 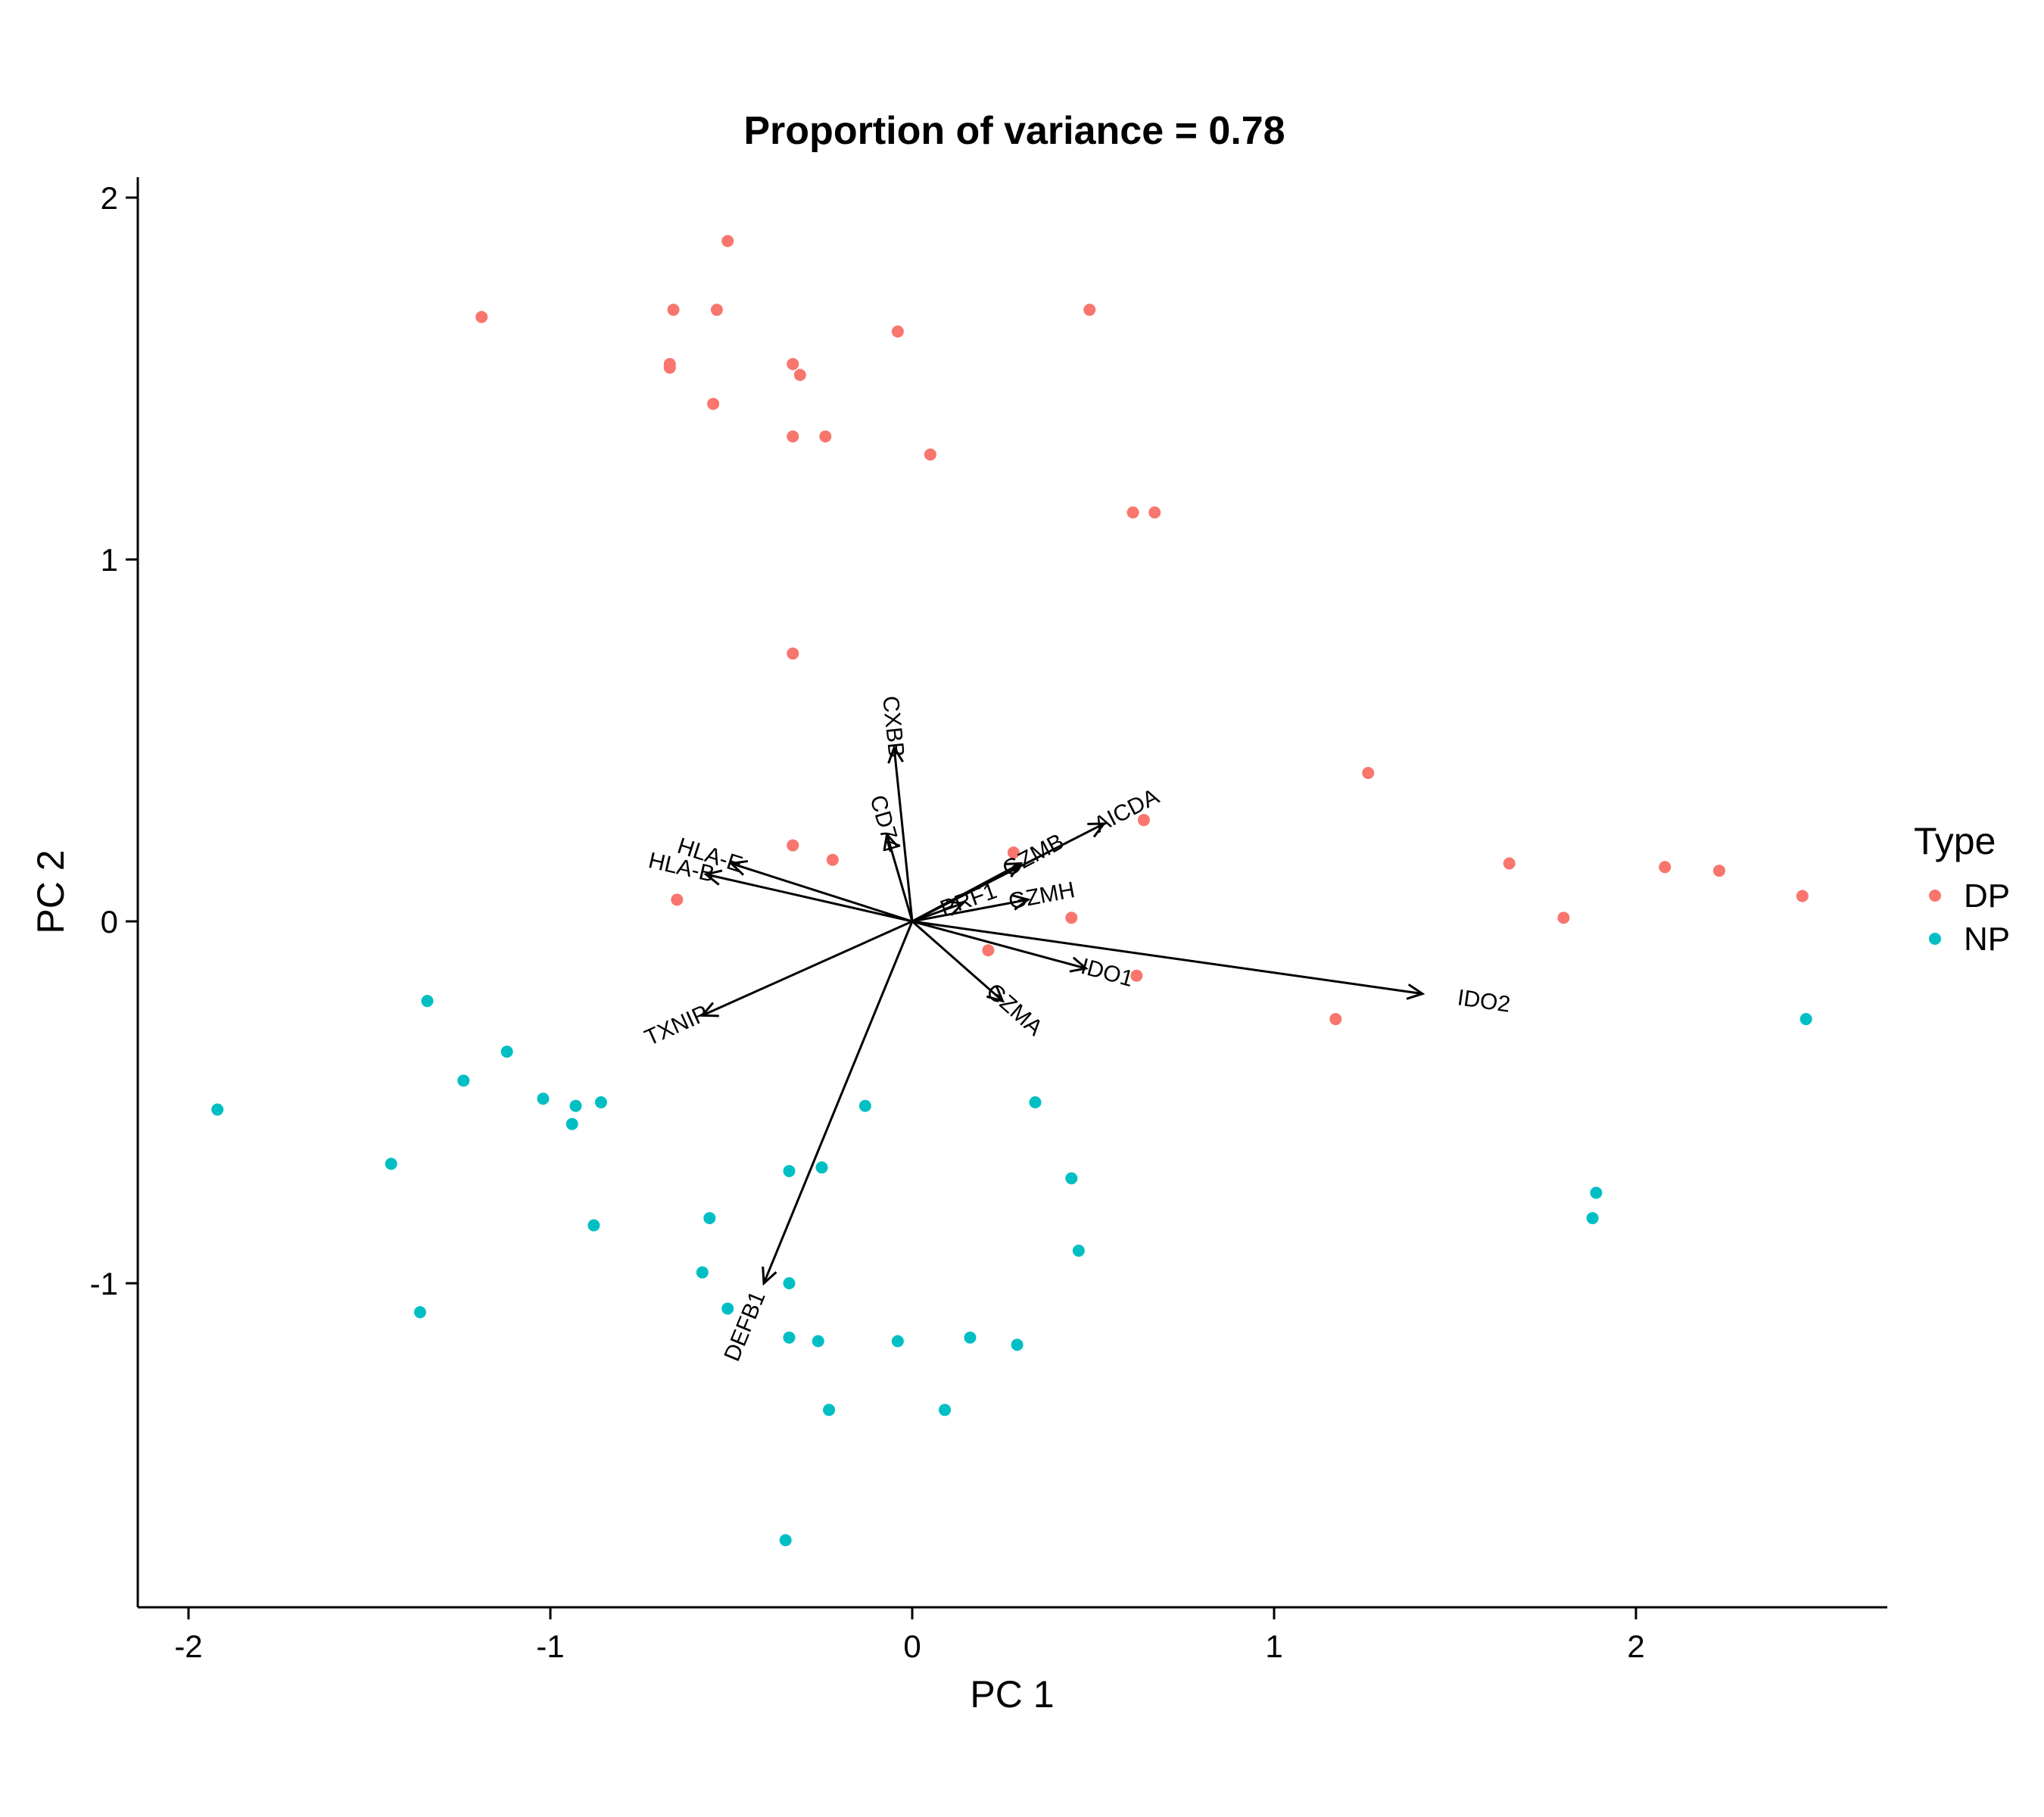 What do you see at coordinates (1012, 1694) in the screenshot?
I see `x-axis-title: PC 1` at bounding box center [1012, 1694].